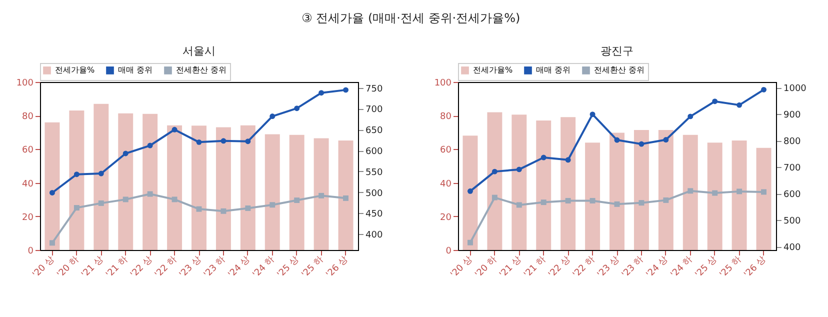  Describe the element at coordinates (511, 267) in the screenshot. I see `x-tick-label: '21 상` at that location.